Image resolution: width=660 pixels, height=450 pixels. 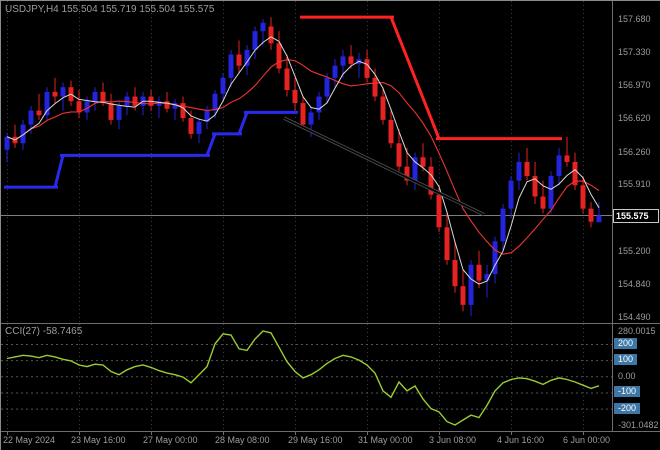 What do you see at coordinates (330, 431) in the screenshot?
I see `time-axis-separator` at bounding box center [330, 431].